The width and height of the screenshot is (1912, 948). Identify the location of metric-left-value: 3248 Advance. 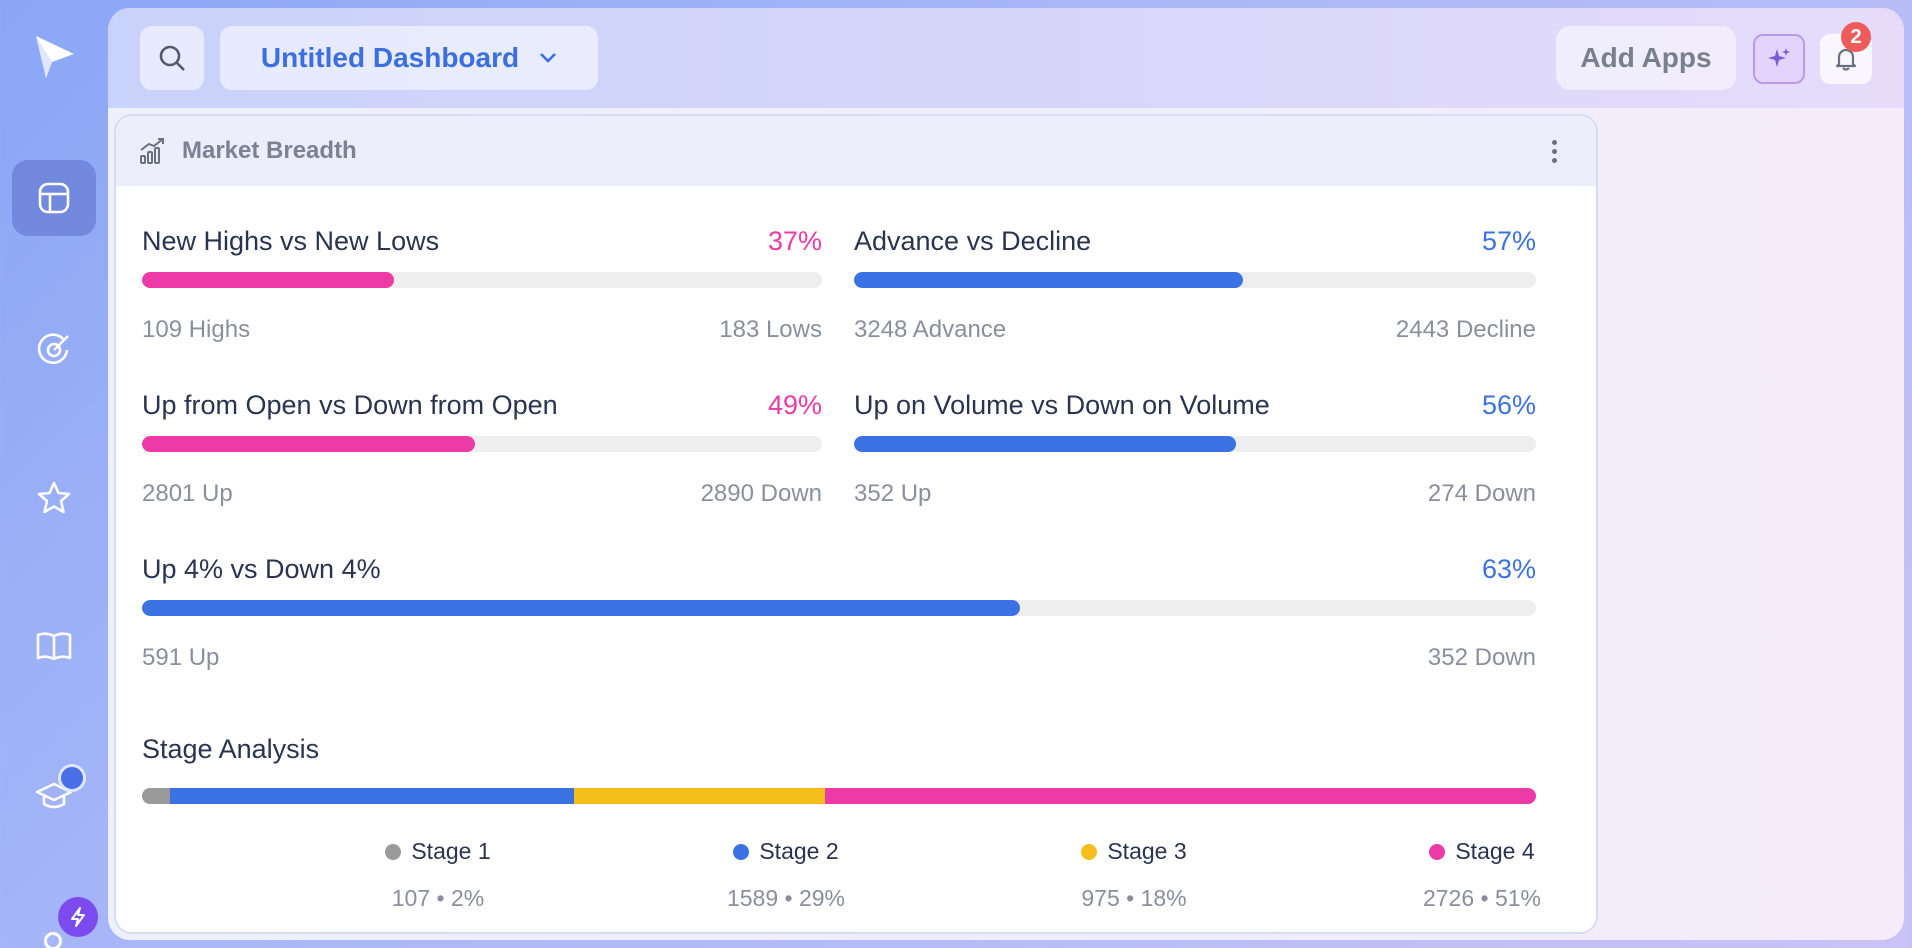
(930, 329).